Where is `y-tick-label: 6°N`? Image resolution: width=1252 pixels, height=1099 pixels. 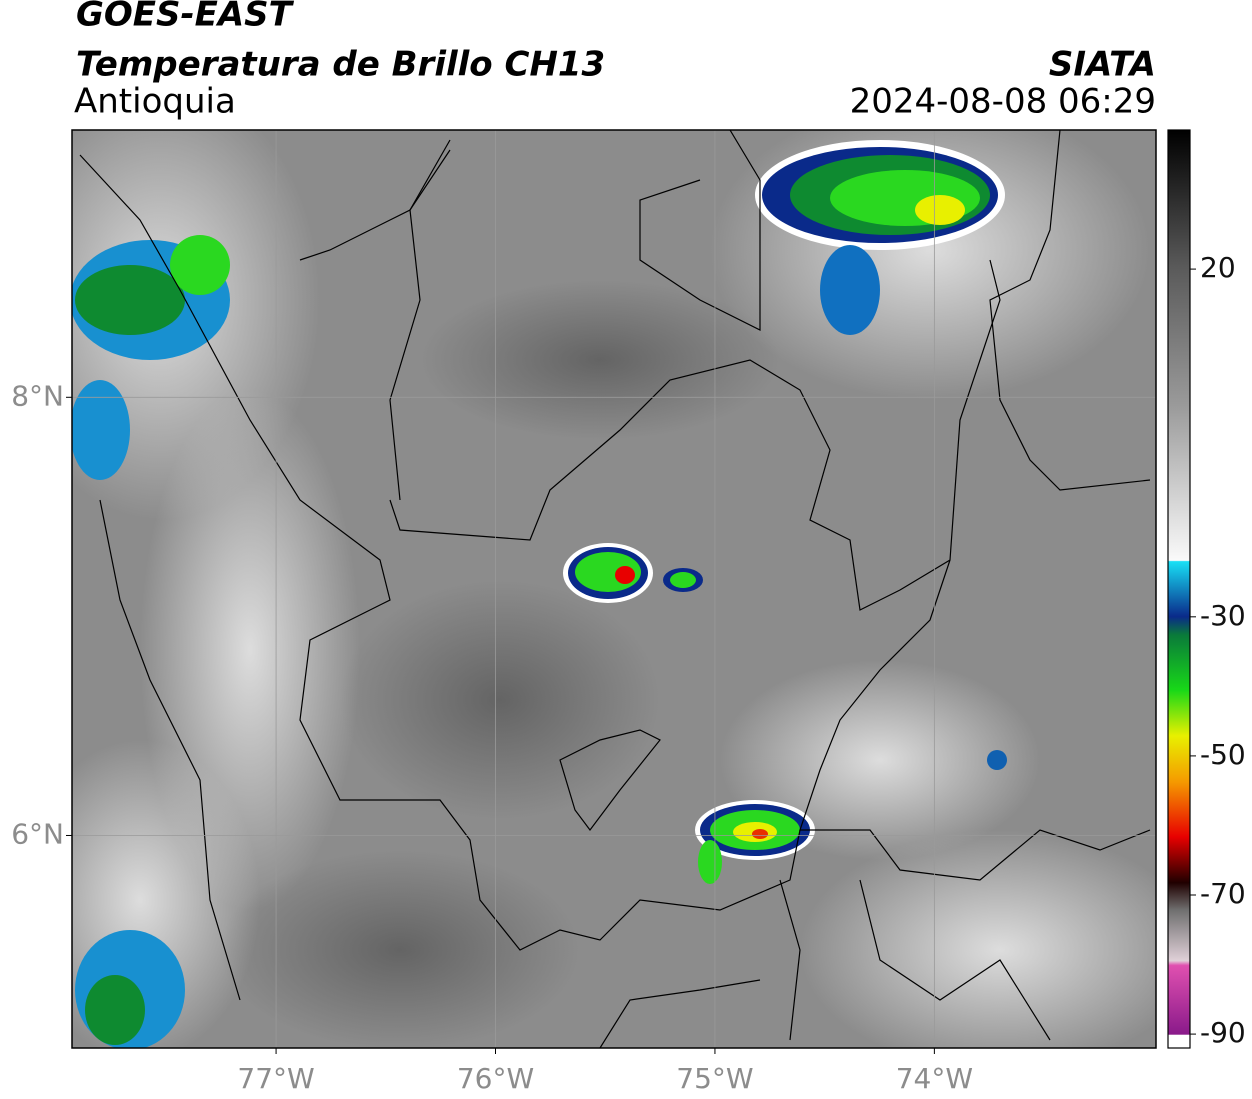
y-tick-label: 6°N is located at coordinates (37, 833).